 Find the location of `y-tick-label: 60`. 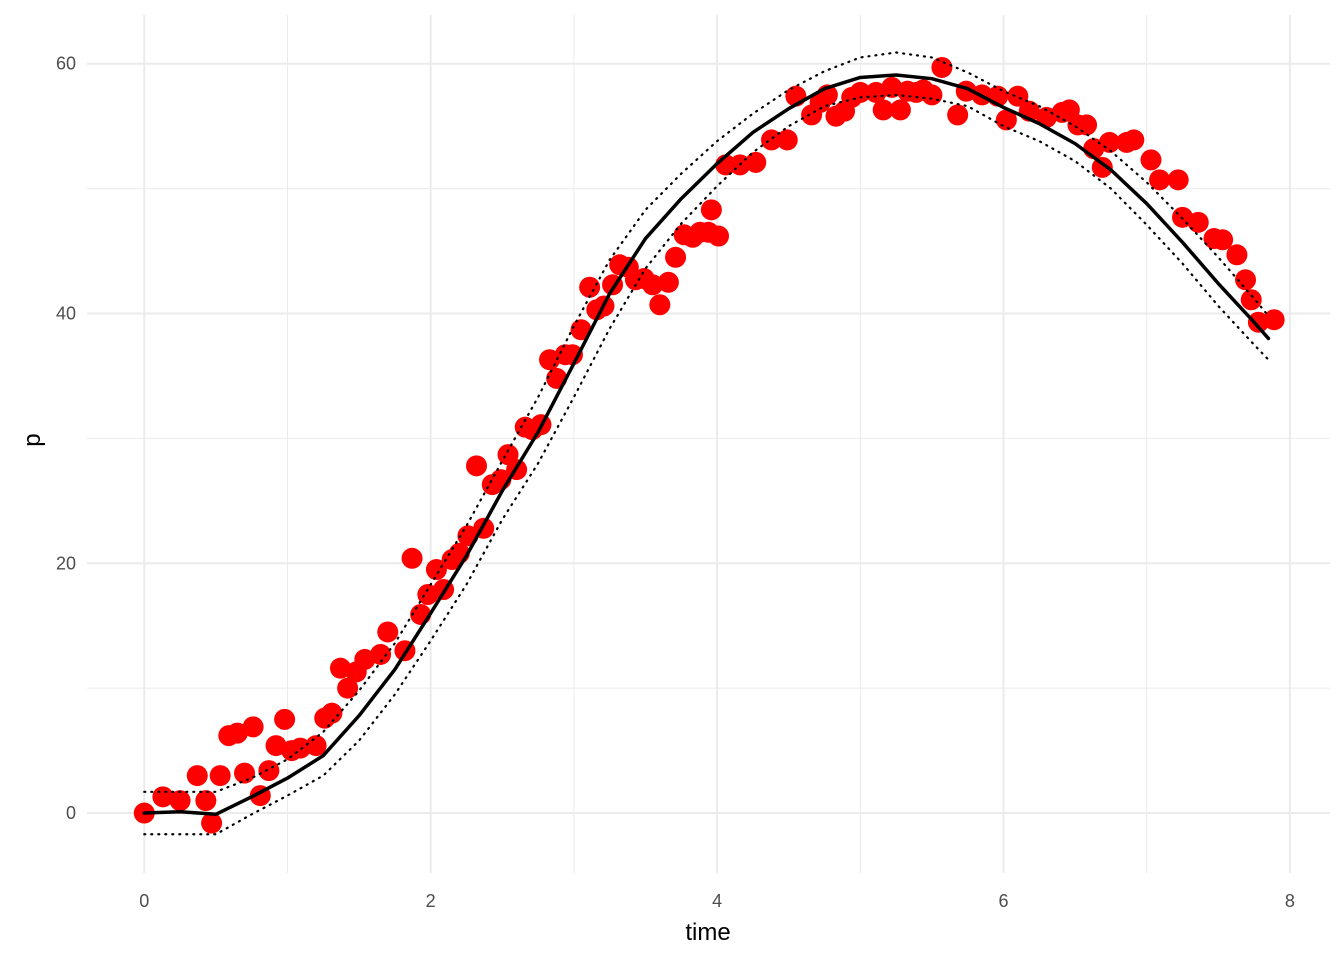

y-tick-label: 60 is located at coordinates (66, 64).